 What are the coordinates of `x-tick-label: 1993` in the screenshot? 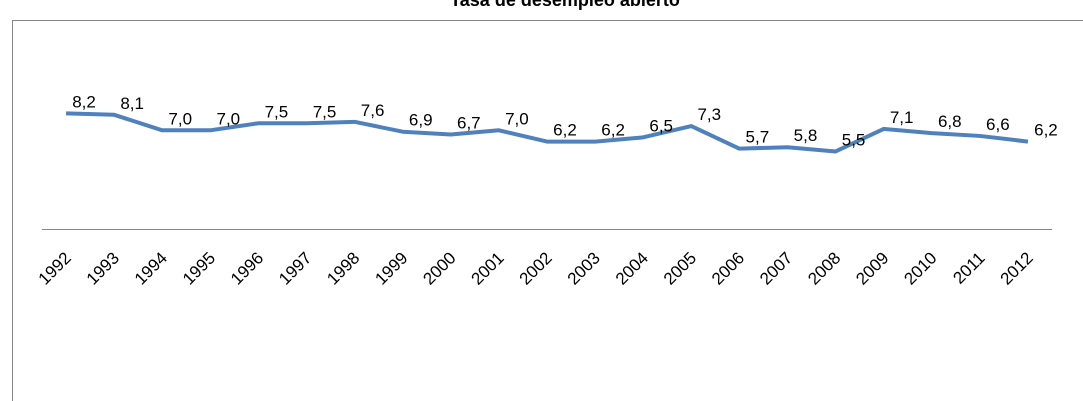 It's located at (103, 268).